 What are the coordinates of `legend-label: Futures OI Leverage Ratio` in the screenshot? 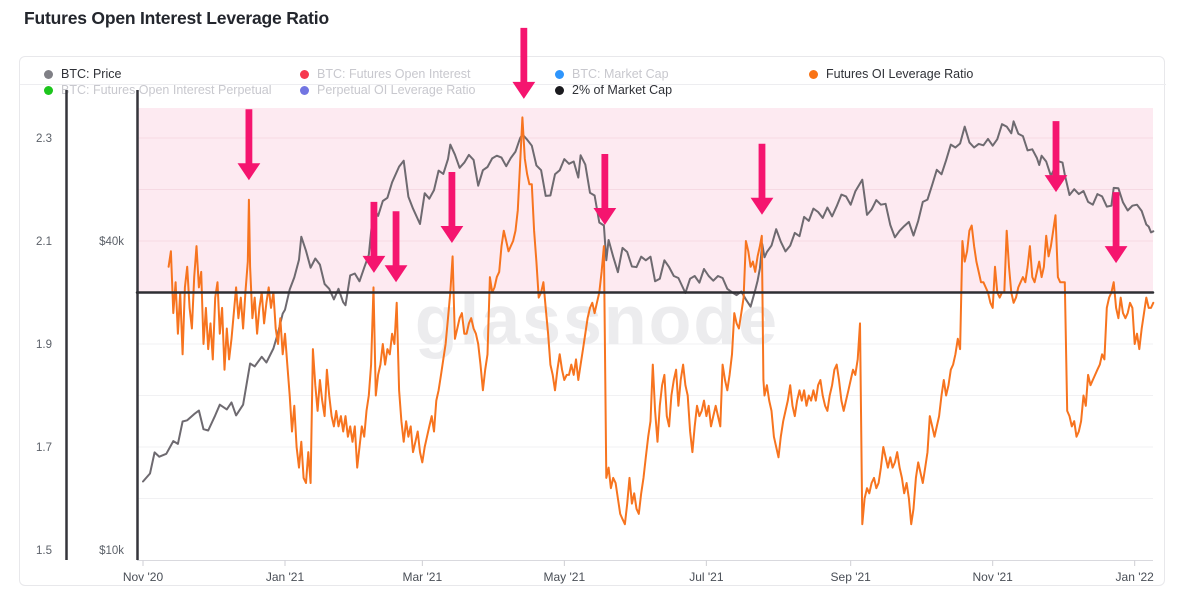 It's located at (900, 74).